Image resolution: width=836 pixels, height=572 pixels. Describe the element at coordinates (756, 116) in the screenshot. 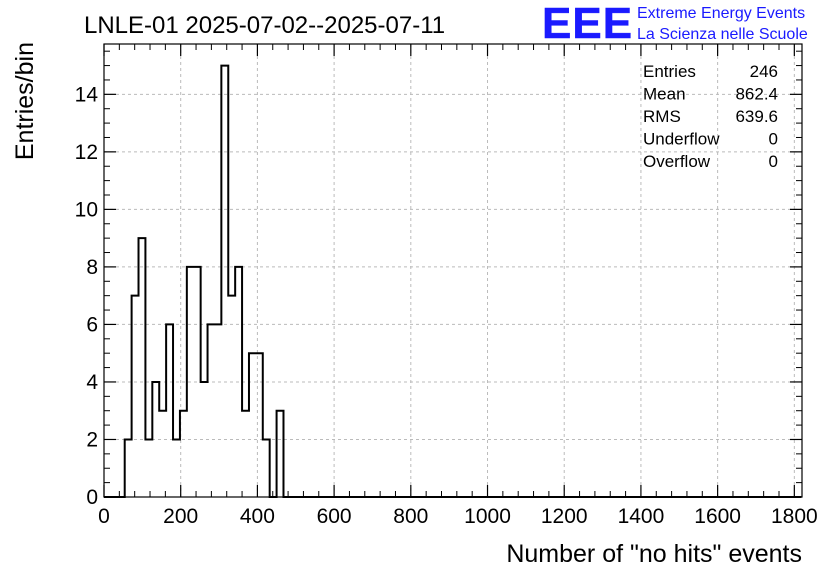

I see `stats-value: 639.6` at that location.